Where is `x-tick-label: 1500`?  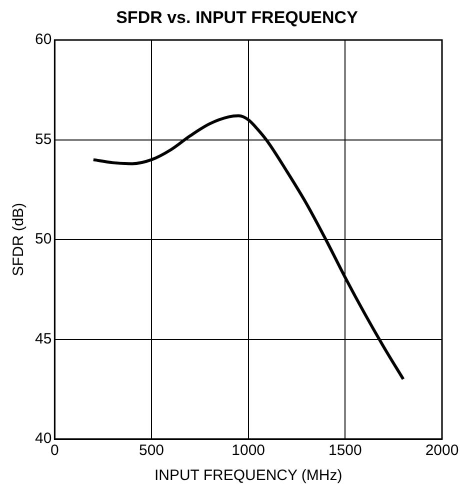
x-tick-label: 1500 is located at coordinates (345, 451).